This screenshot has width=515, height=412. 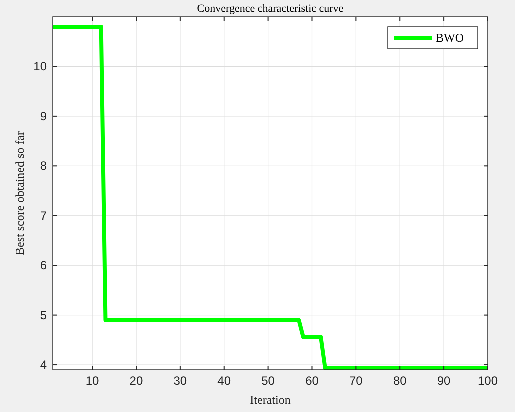 What do you see at coordinates (41, 67) in the screenshot?
I see `y-tick-label: 10` at bounding box center [41, 67].